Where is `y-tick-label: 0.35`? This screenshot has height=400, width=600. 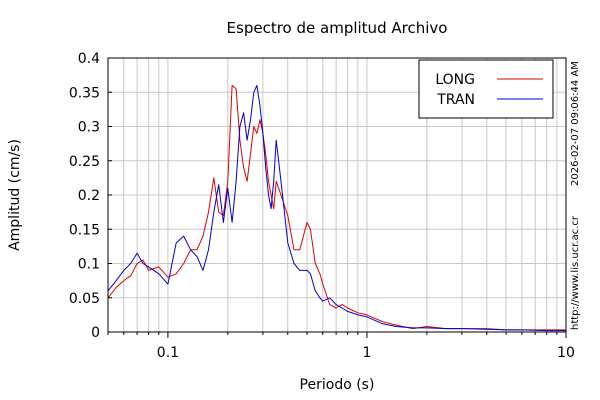
y-tick-label: 0.35 is located at coordinates (84, 93).